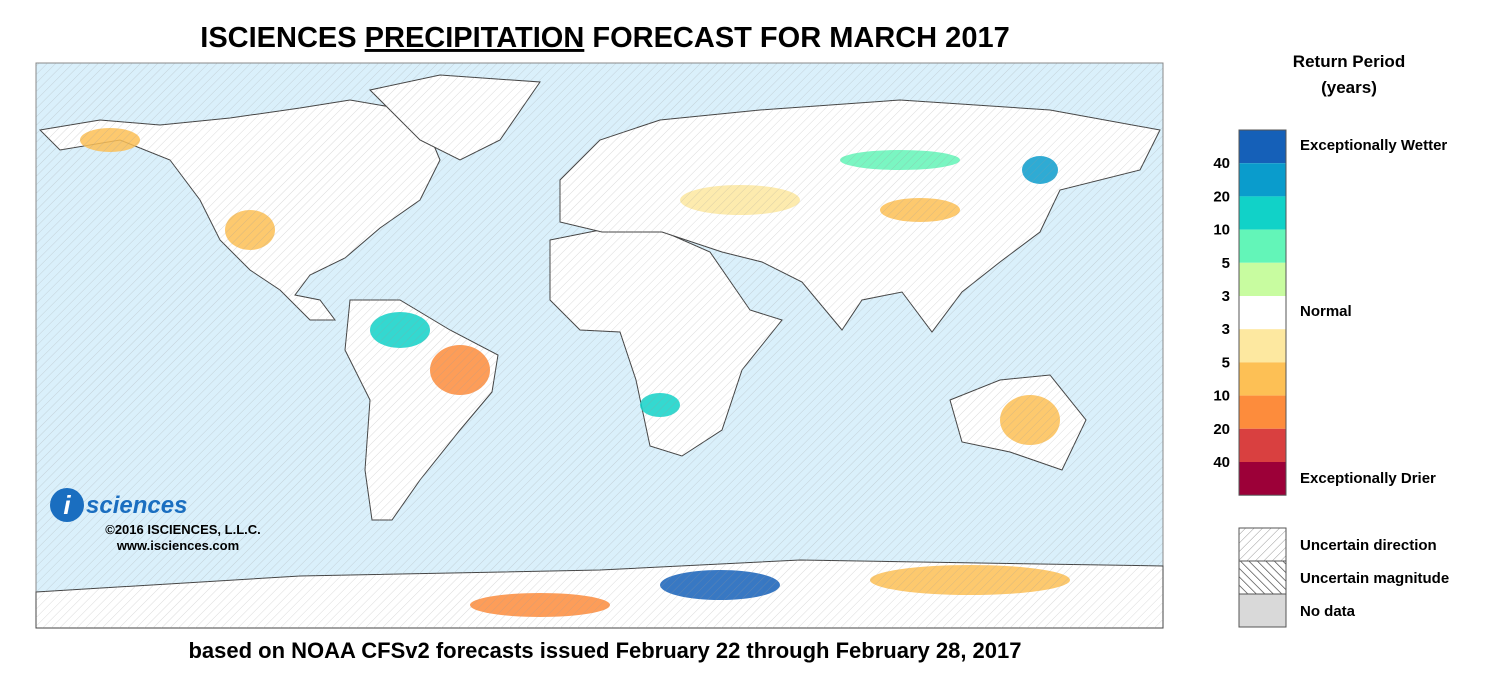  I want to click on drier-label: Exceptionally Drier, so click(1368, 478).